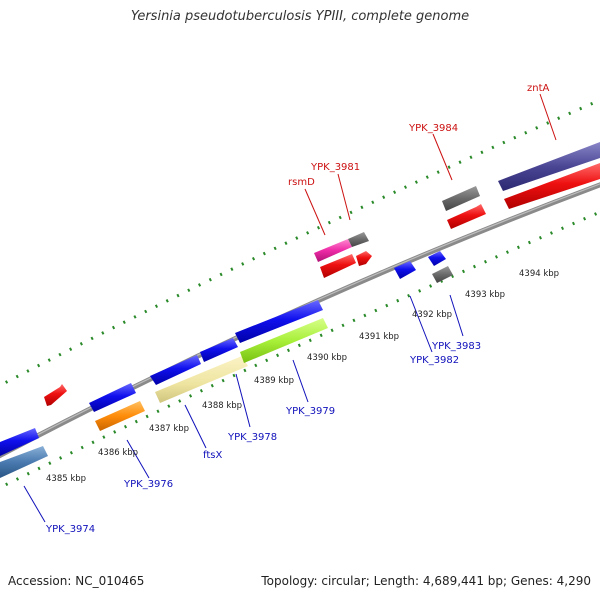  Describe the element at coordinates (274, 381) in the screenshot. I see `kbp-label-4389: 4389 kbp` at that location.